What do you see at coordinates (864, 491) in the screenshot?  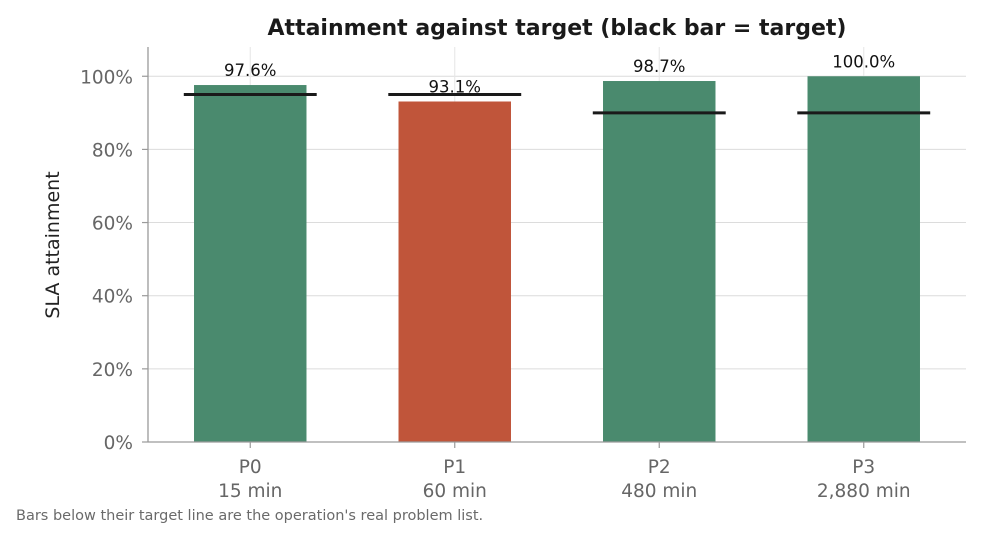 I see `x-tick-sublabel-p3: 2,880 min` at bounding box center [864, 491].